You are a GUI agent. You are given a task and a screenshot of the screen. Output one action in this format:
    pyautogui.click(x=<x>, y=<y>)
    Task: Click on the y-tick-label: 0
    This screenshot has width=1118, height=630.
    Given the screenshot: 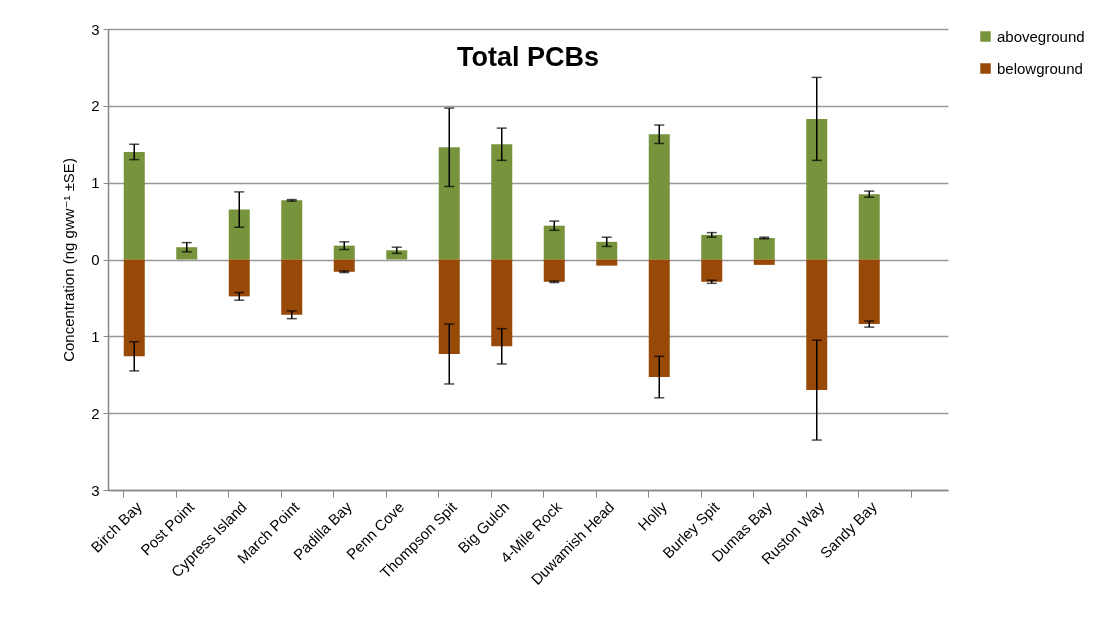 What is the action you would take?
    pyautogui.click(x=95, y=259)
    